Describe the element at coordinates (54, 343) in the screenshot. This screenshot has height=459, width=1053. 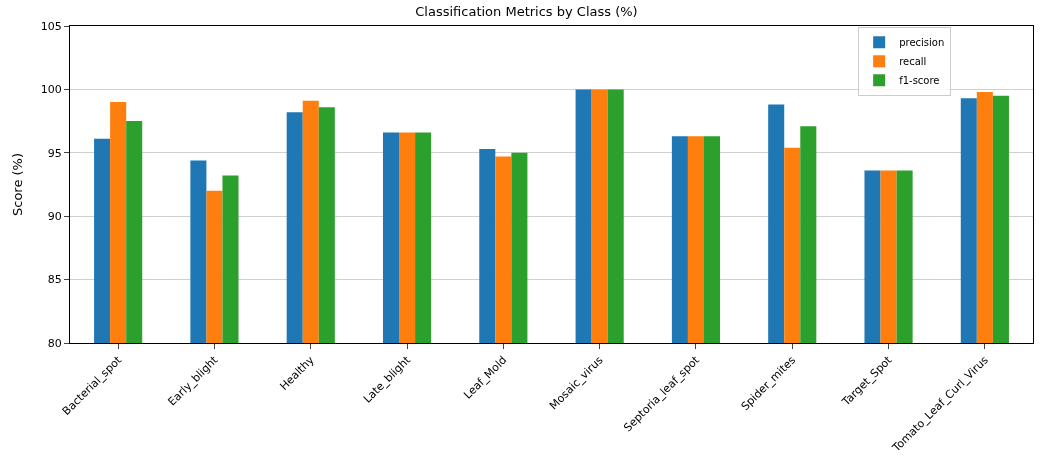
I see `y-tick-label: 80` at that location.